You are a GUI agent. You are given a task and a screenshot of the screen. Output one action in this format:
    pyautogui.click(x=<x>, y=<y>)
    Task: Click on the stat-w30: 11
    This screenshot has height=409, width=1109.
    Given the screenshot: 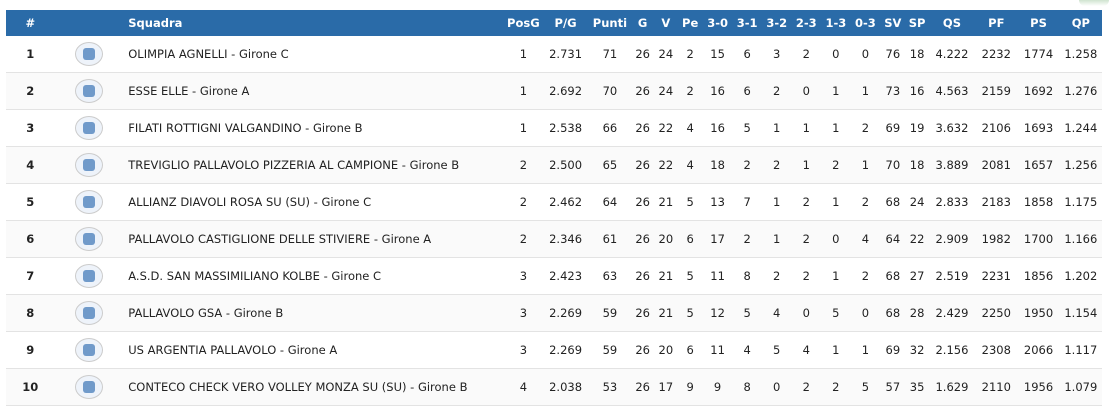 What is the action you would take?
    pyautogui.click(x=717, y=350)
    